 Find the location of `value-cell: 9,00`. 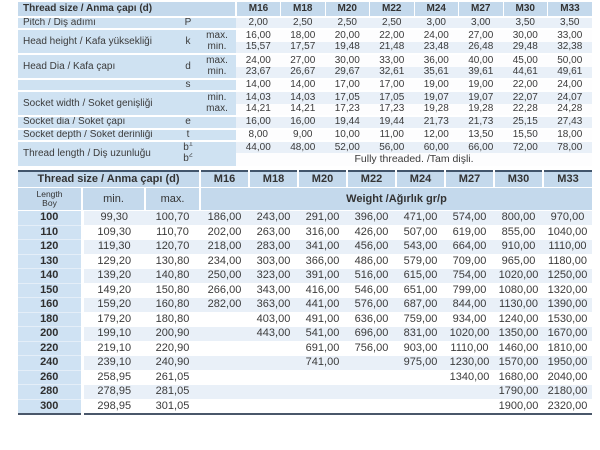

value-cell: 9,00 is located at coordinates (303, 134).